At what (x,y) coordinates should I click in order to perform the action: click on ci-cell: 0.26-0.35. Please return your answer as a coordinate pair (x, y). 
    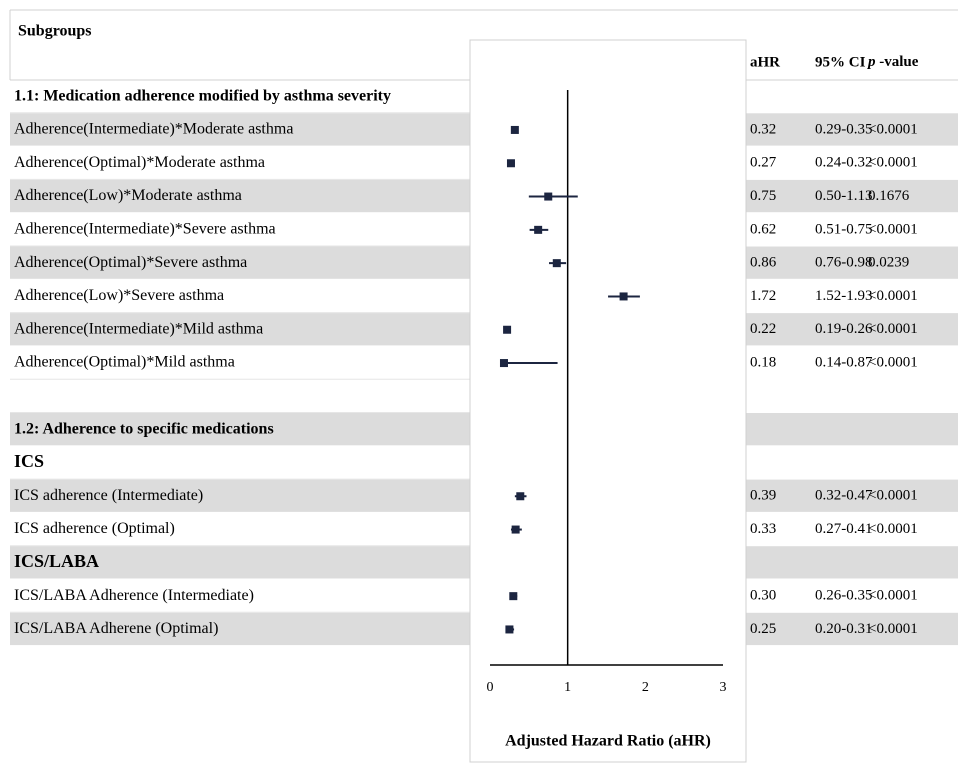
    Looking at the image, I should click on (844, 596).